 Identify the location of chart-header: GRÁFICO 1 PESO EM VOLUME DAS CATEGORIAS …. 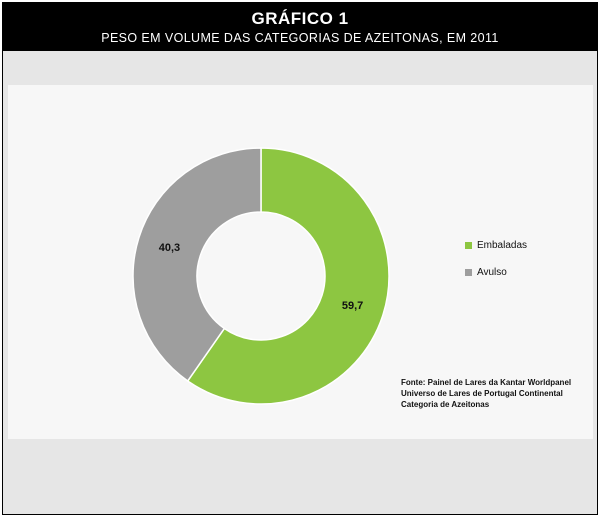
(300, 27).